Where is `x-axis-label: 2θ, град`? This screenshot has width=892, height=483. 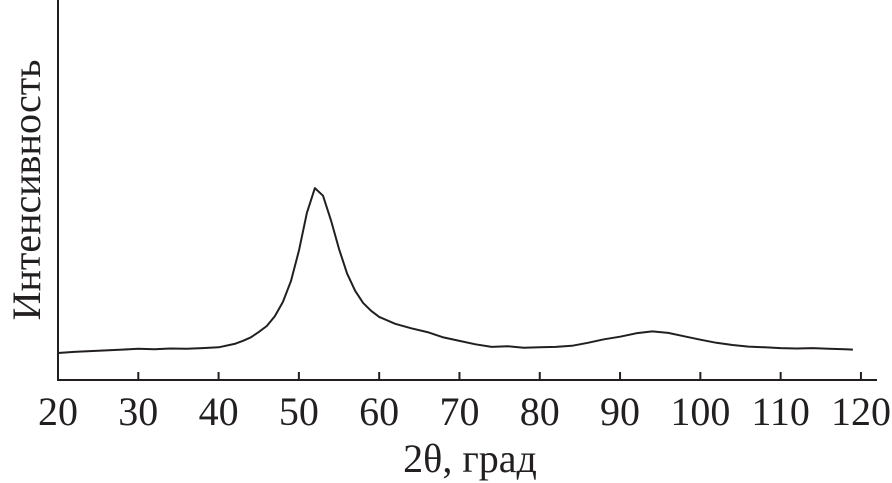 x-axis-label: 2θ, град is located at coordinates (470, 458).